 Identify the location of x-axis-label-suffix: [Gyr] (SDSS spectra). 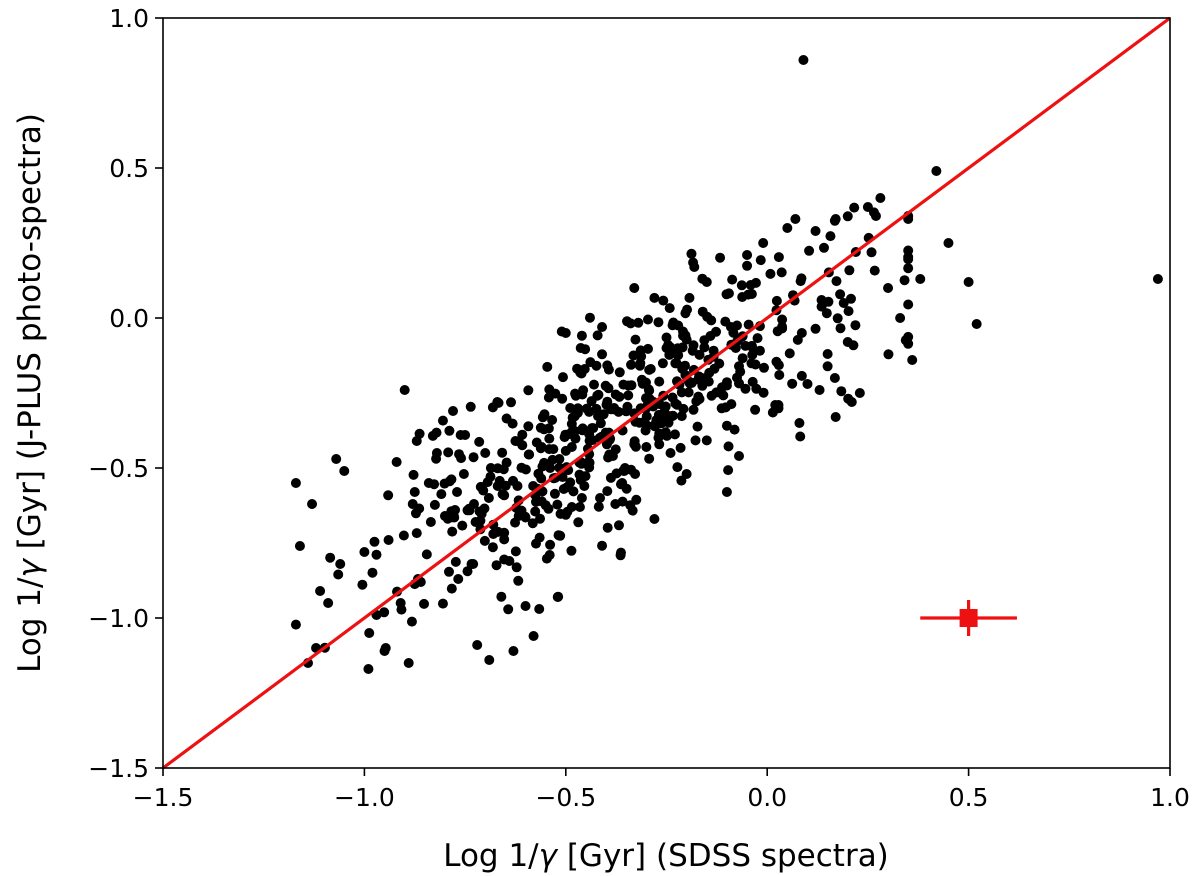
(723, 856).